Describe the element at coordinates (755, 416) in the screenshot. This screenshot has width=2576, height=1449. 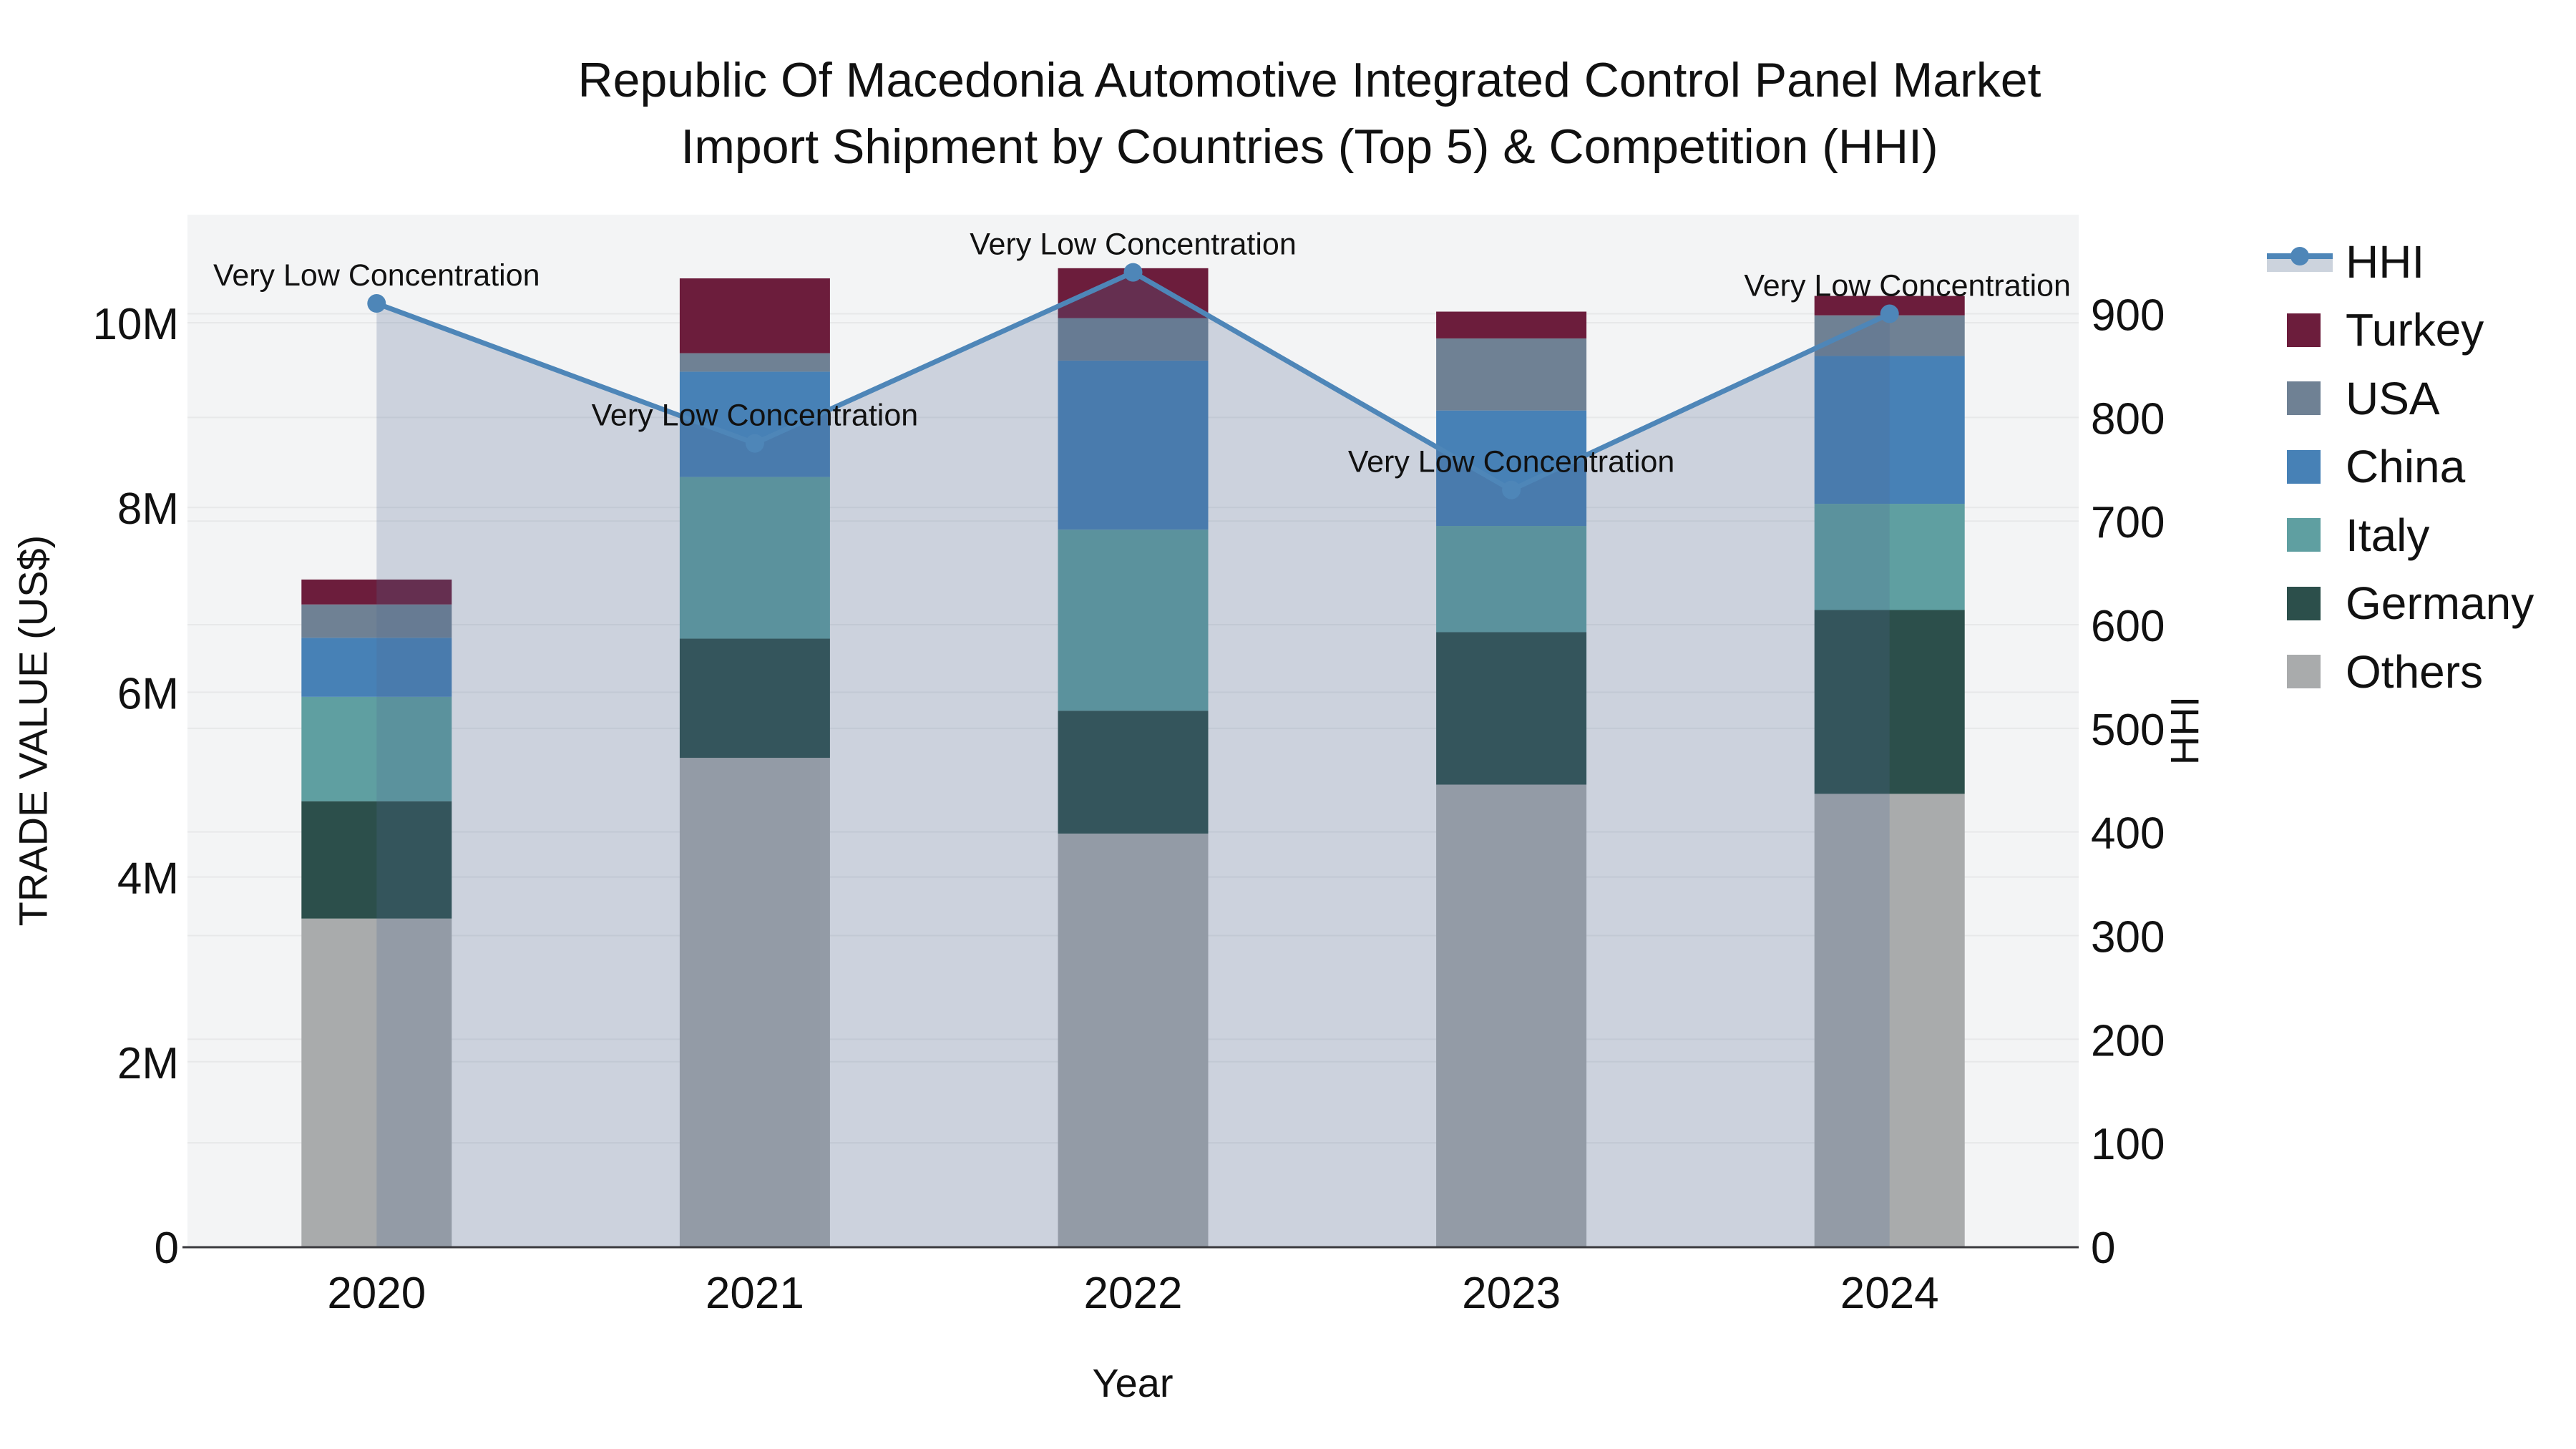
I see `annotation-2021: Very Low Concentration` at that location.